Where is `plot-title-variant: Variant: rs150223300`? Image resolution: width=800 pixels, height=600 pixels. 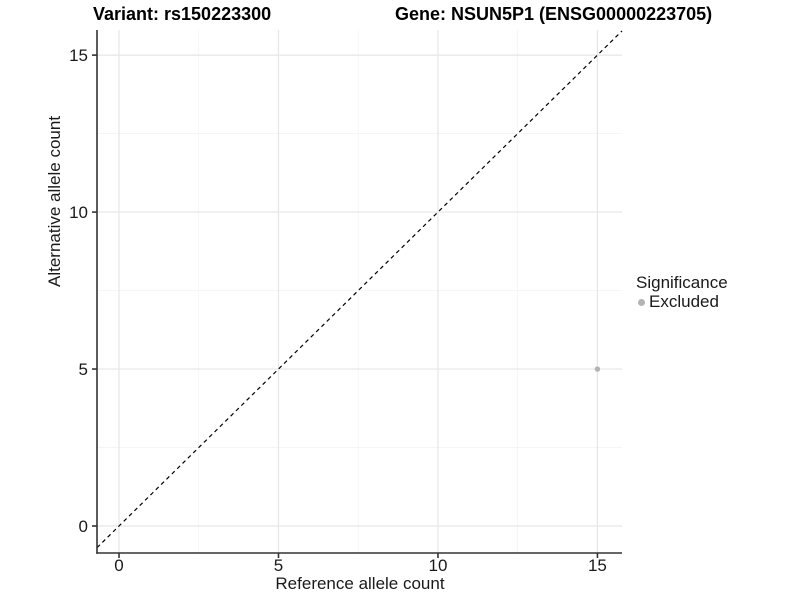 plot-title-variant: Variant: rs150223300 is located at coordinates (182, 14).